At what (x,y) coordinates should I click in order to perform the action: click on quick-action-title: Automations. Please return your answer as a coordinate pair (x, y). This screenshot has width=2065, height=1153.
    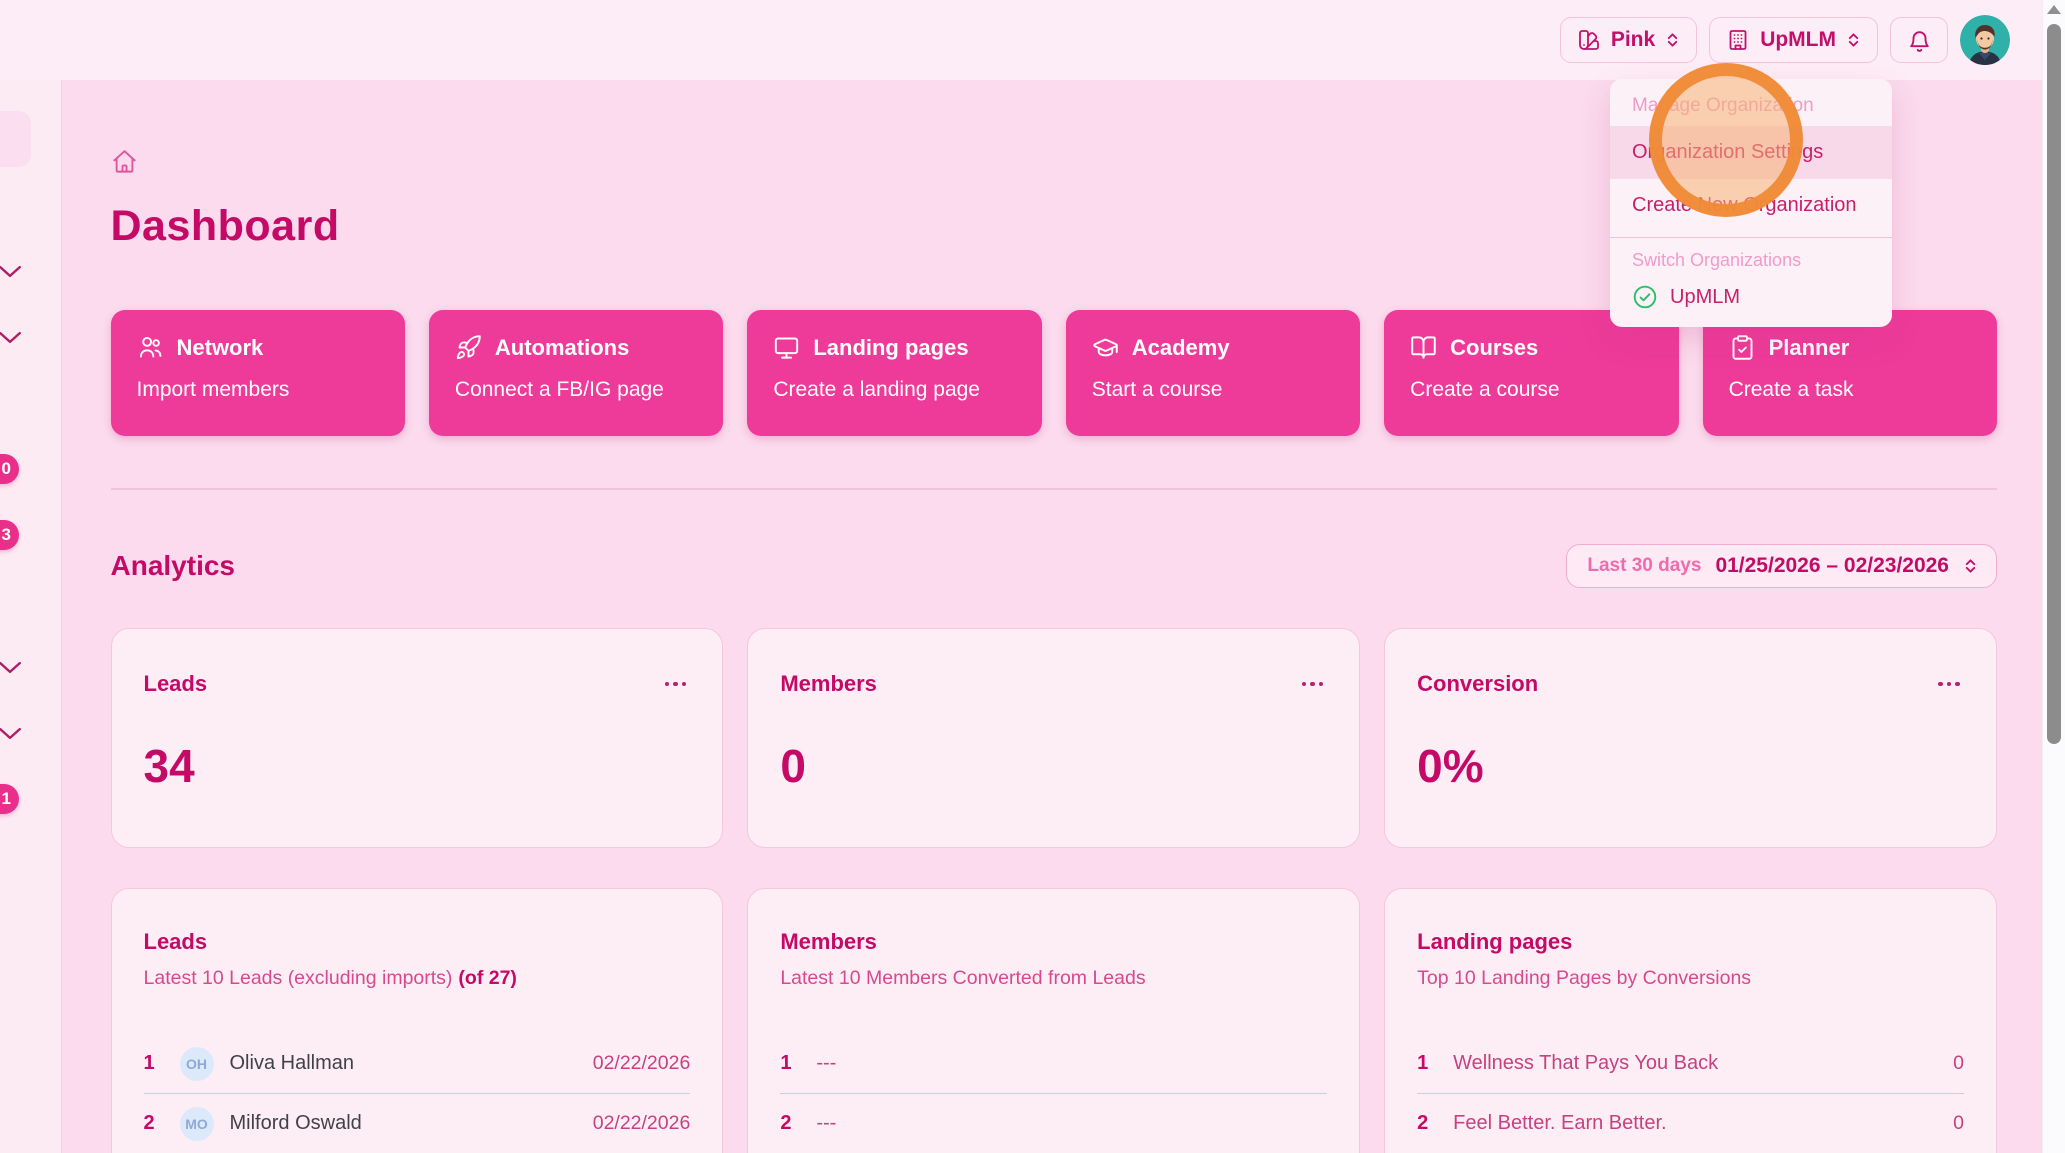
    Looking at the image, I should click on (562, 347).